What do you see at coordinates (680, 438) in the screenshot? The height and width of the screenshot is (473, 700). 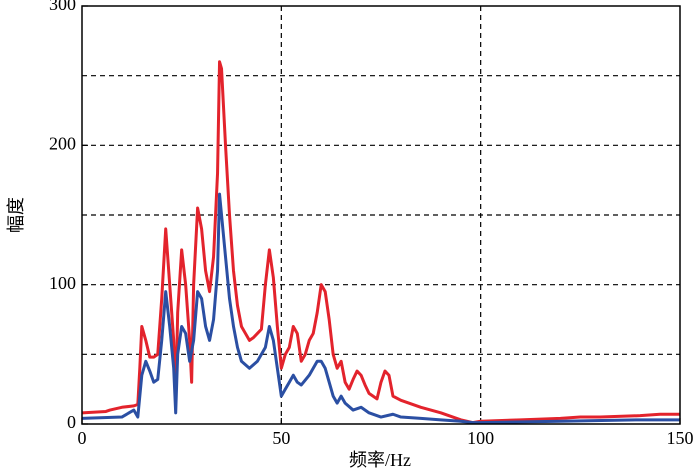 I see `x-tick-label: 150` at bounding box center [680, 438].